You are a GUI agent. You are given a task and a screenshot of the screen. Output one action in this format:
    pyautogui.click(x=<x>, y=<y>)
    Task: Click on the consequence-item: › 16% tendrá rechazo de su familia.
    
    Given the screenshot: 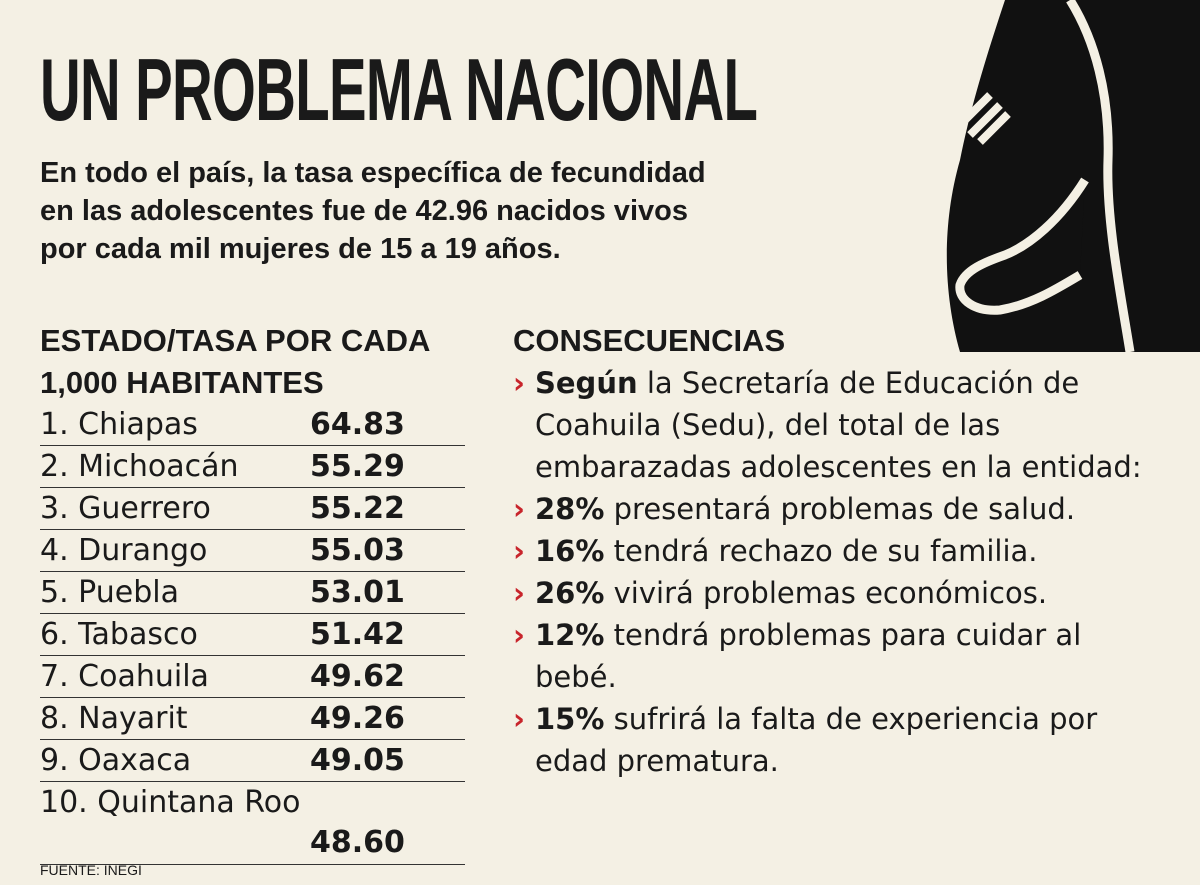 What is the action you would take?
    pyautogui.click(x=833, y=551)
    